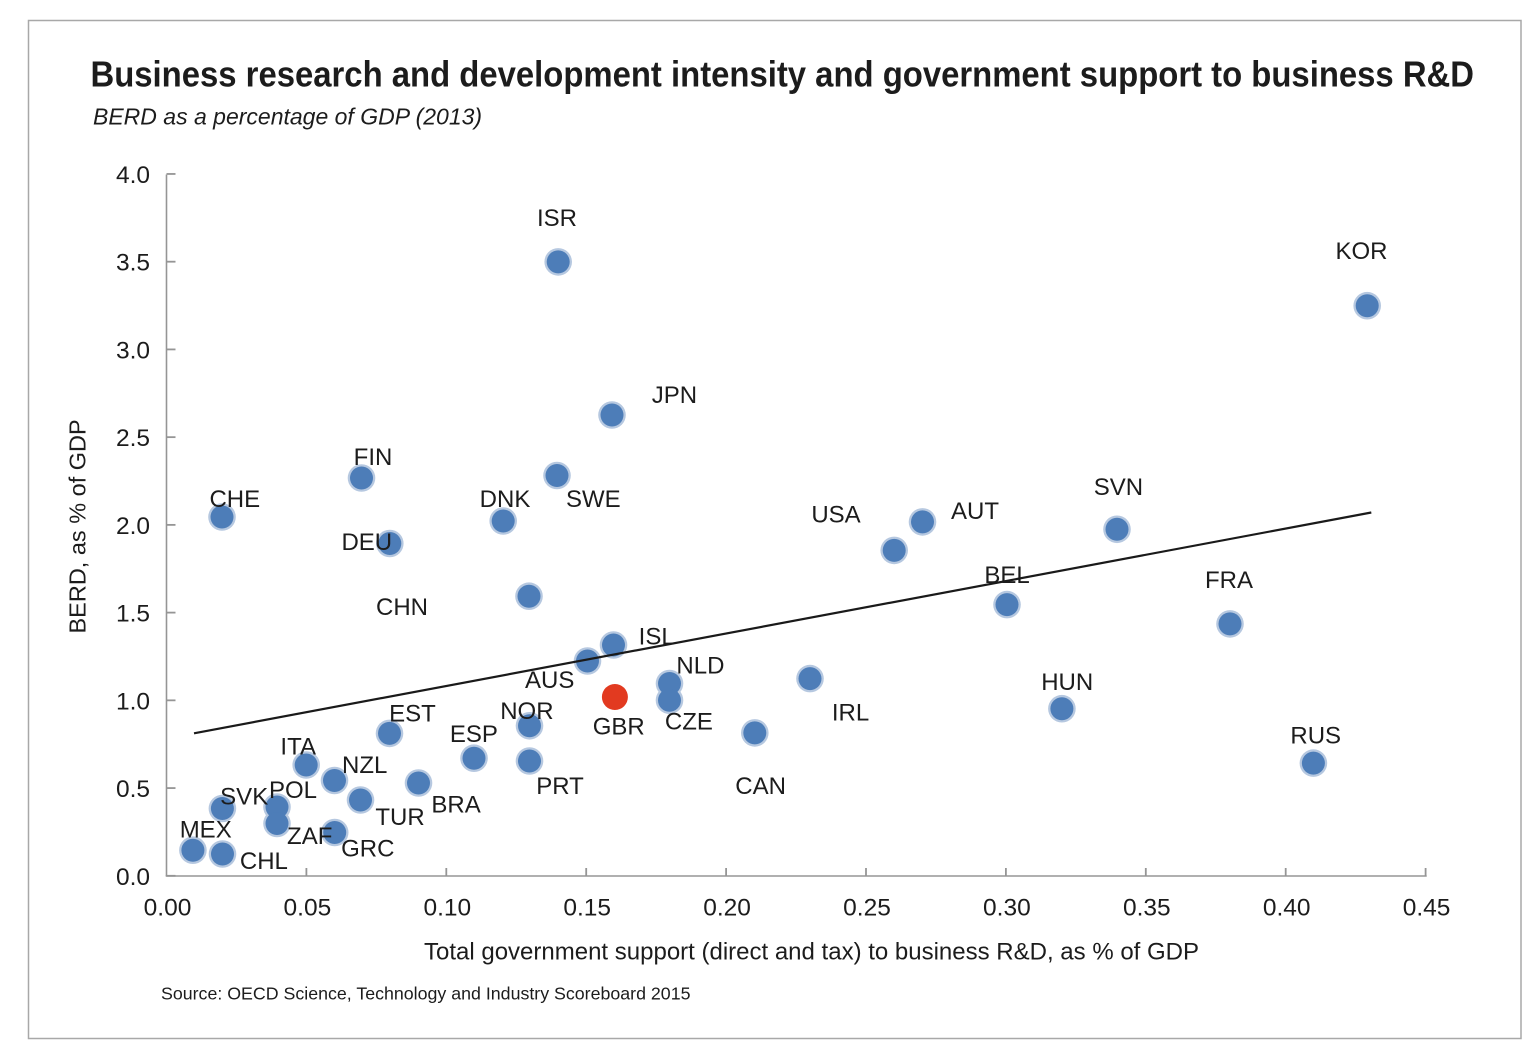 This screenshot has height=1044, width=1540. What do you see at coordinates (850, 713) in the screenshot?
I see `svg-text: IRL` at bounding box center [850, 713].